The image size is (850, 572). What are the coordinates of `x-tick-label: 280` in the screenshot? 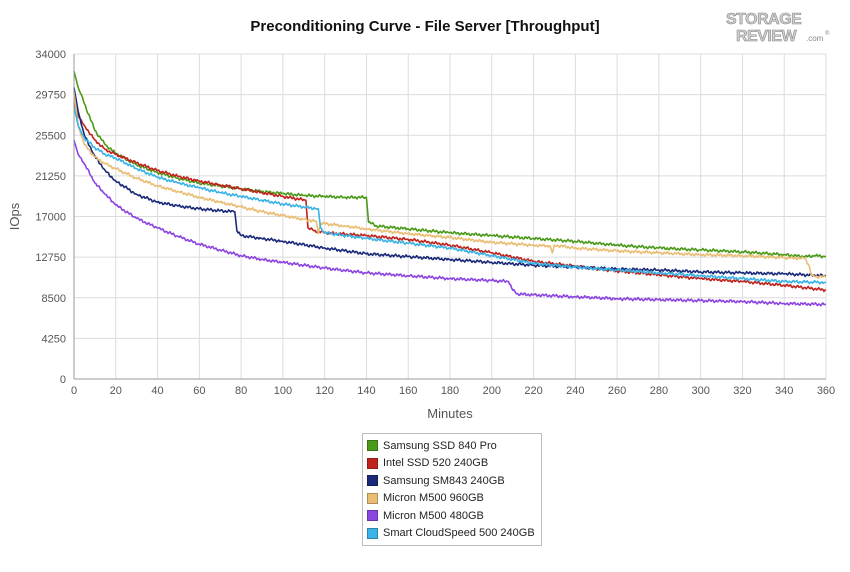 It's located at (659, 391).